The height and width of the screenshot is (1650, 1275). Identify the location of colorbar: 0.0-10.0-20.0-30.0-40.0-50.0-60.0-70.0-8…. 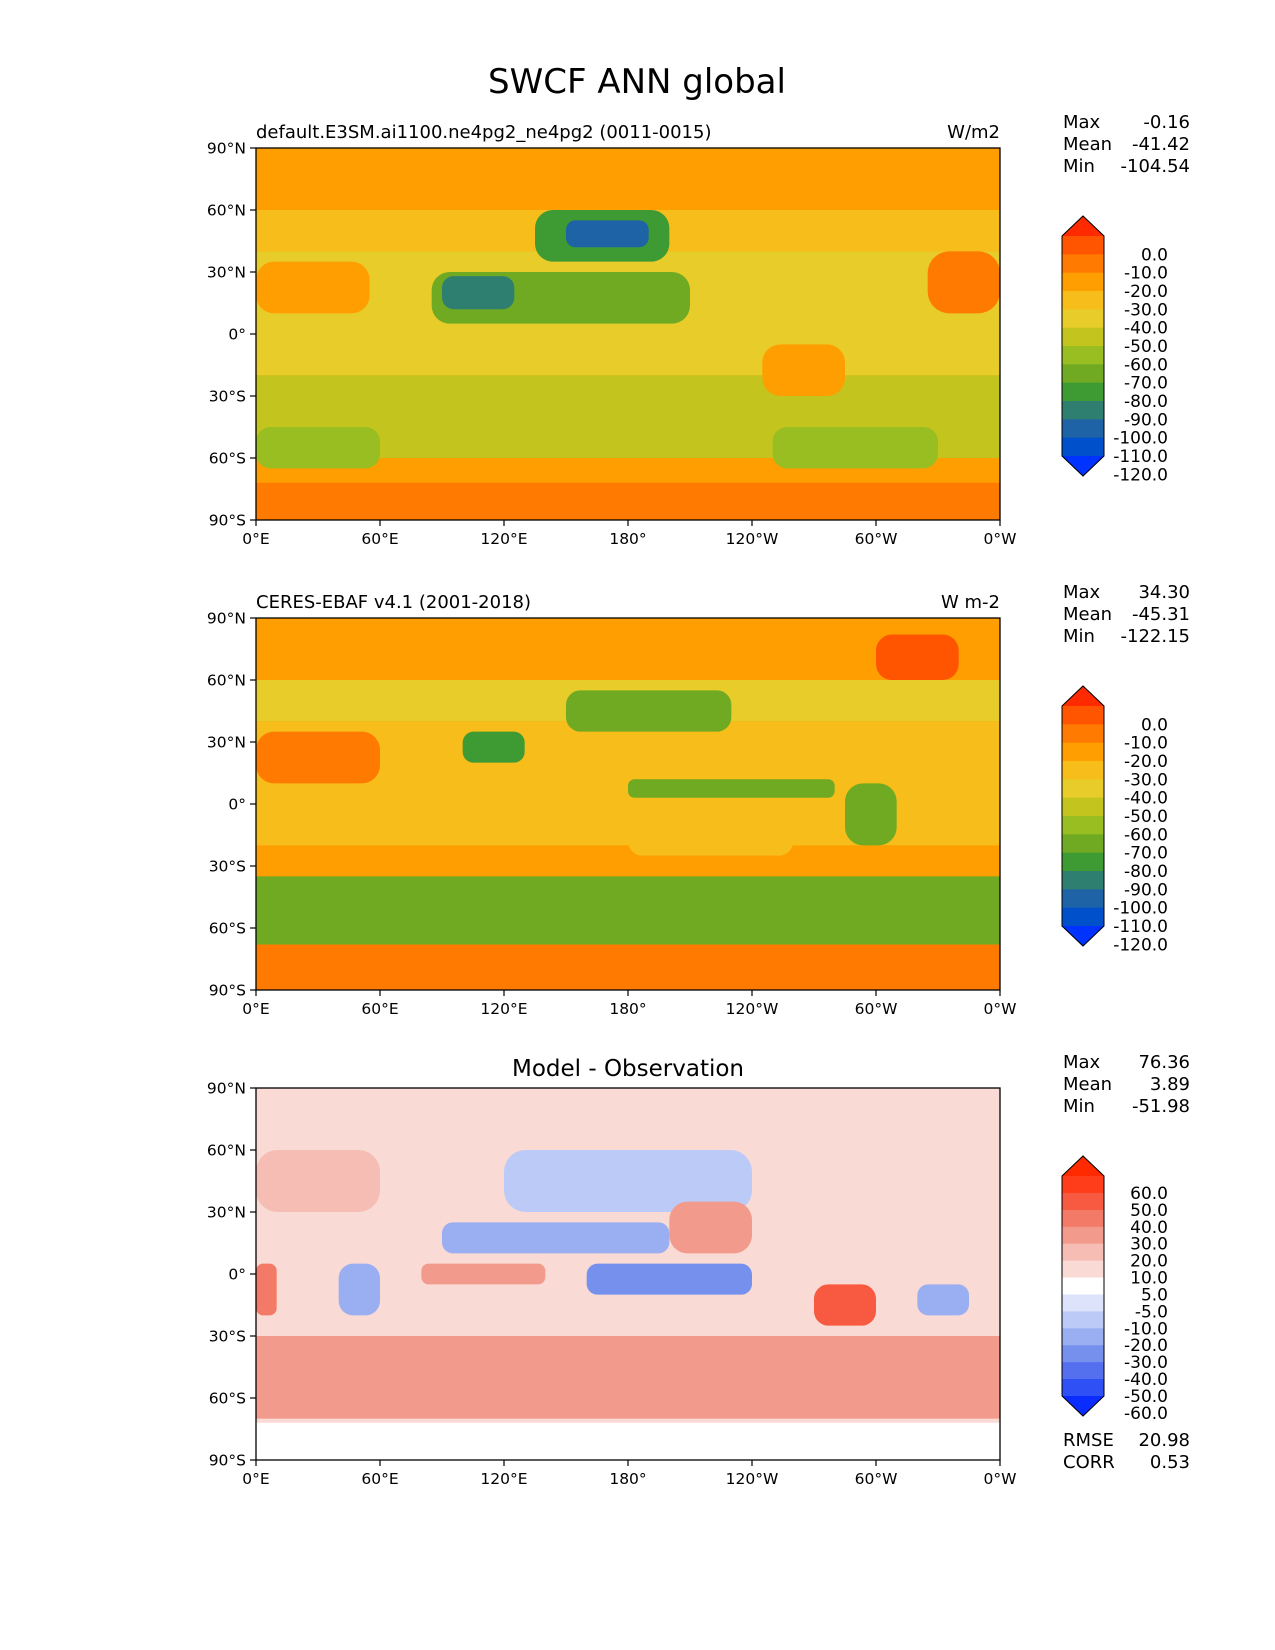
(1114, 350).